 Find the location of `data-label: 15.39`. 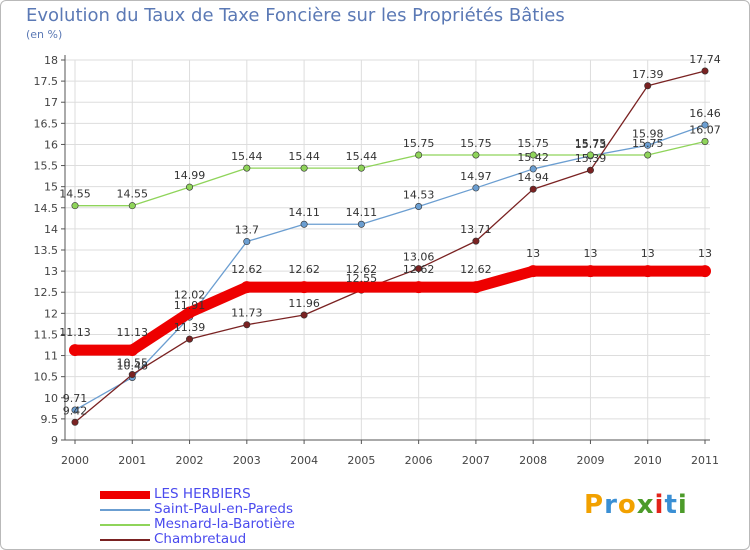

data-label: 15.39 is located at coordinates (591, 158).